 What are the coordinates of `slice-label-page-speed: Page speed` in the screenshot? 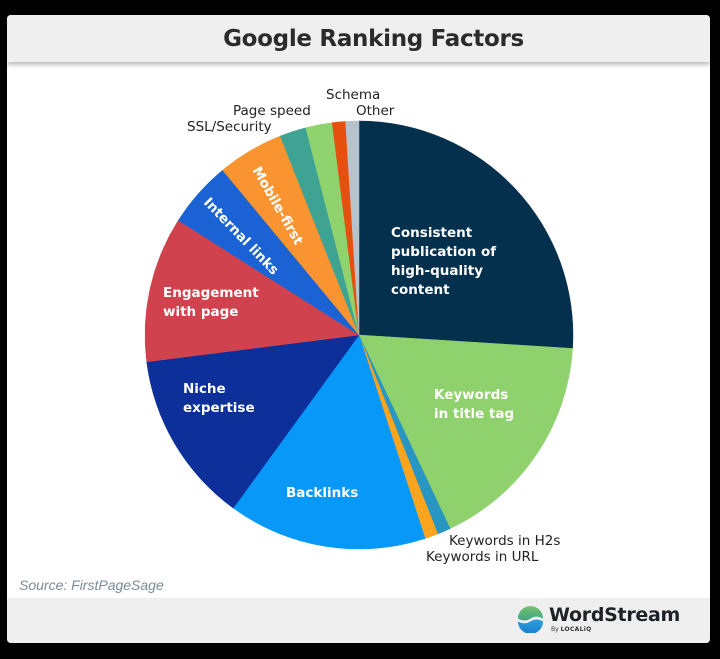 It's located at (272, 111).